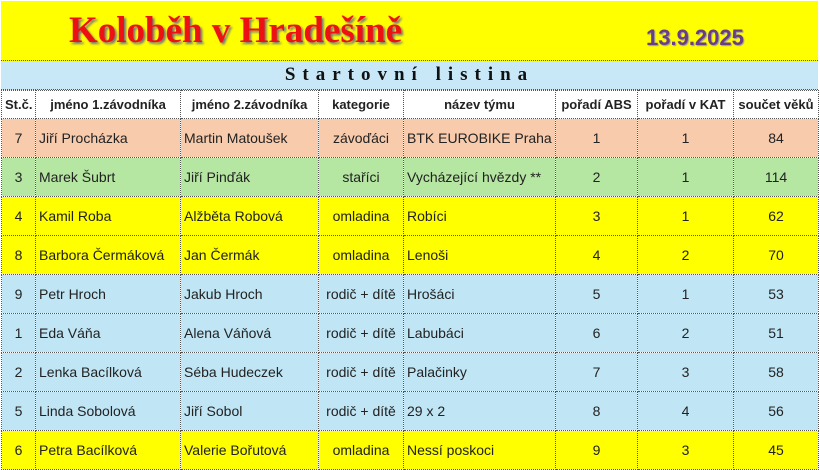 This screenshot has height=470, width=820. I want to click on cell-category: závoďáci, so click(361, 138).